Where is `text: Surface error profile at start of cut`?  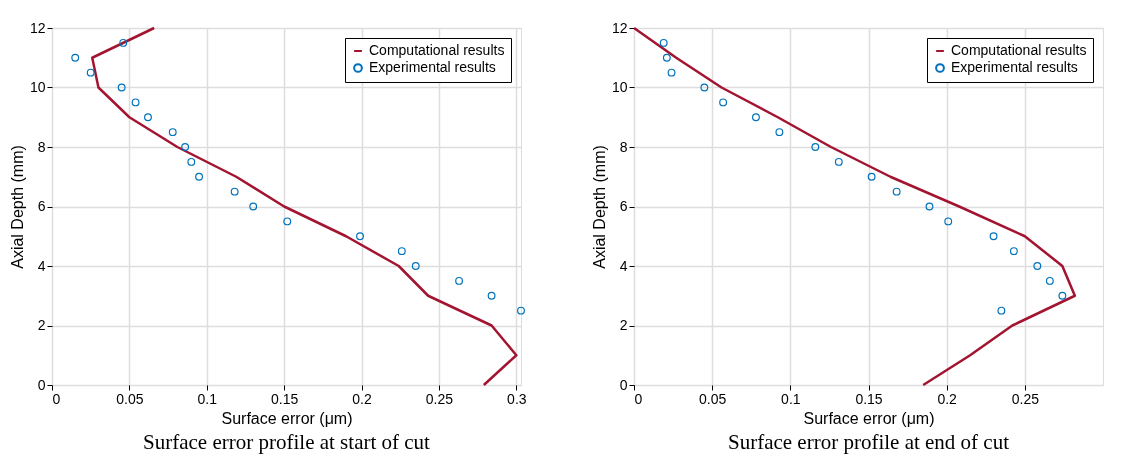
text: Surface error profile at start of cut is located at coordinates (287, 442).